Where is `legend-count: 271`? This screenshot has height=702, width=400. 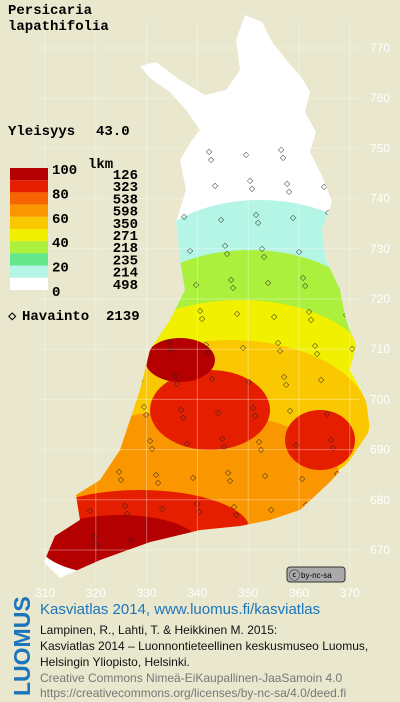
legend-count: 271 is located at coordinates (125, 237).